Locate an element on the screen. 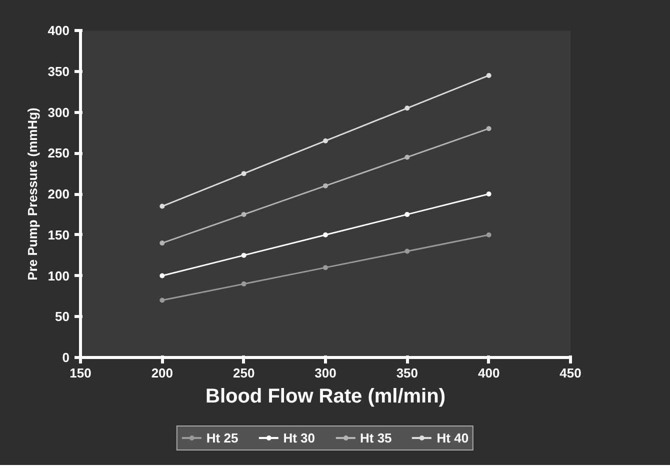 This screenshot has width=670, height=468. x-tick-label: 300 is located at coordinates (325, 373).